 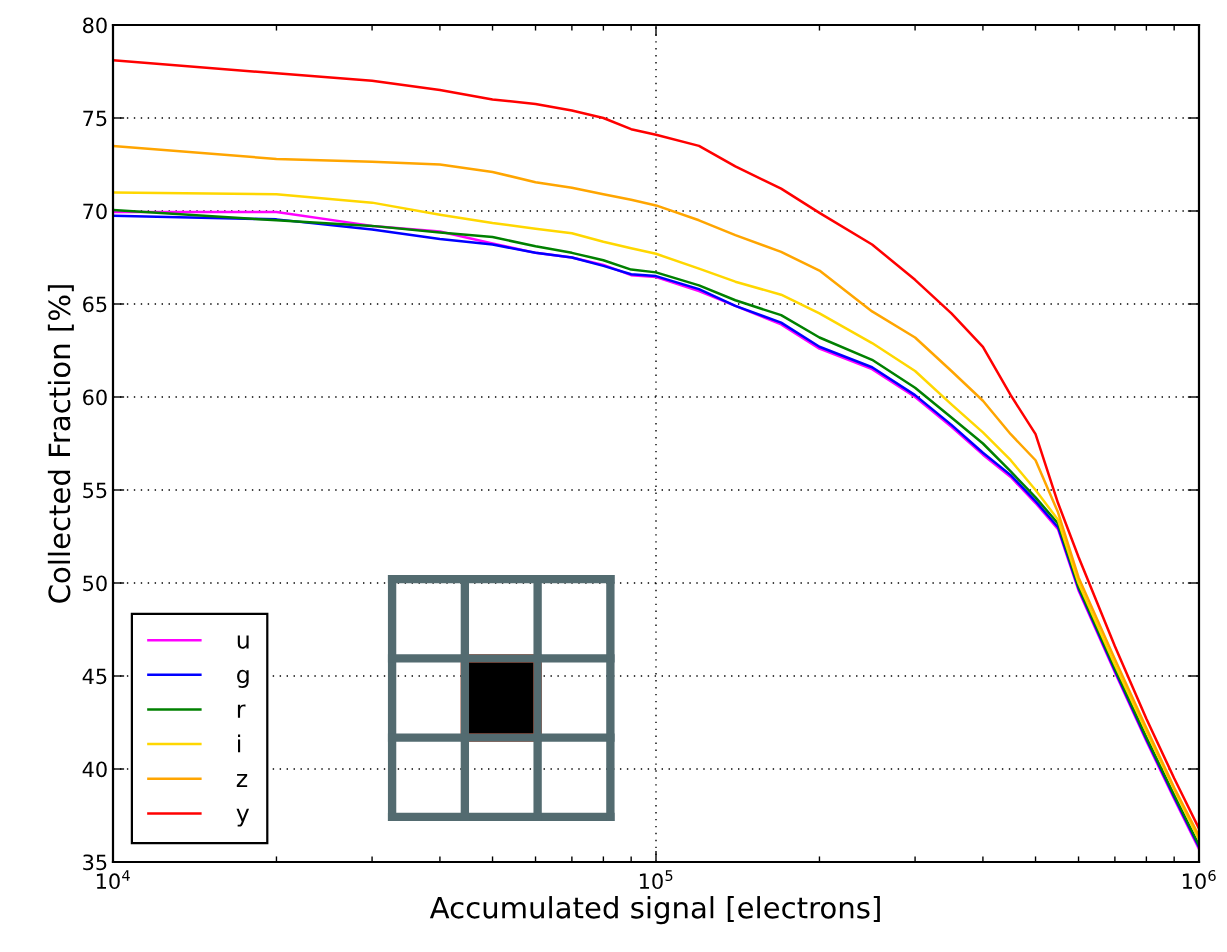 I want to click on y-tick-label: 50, so click(x=95, y=583).